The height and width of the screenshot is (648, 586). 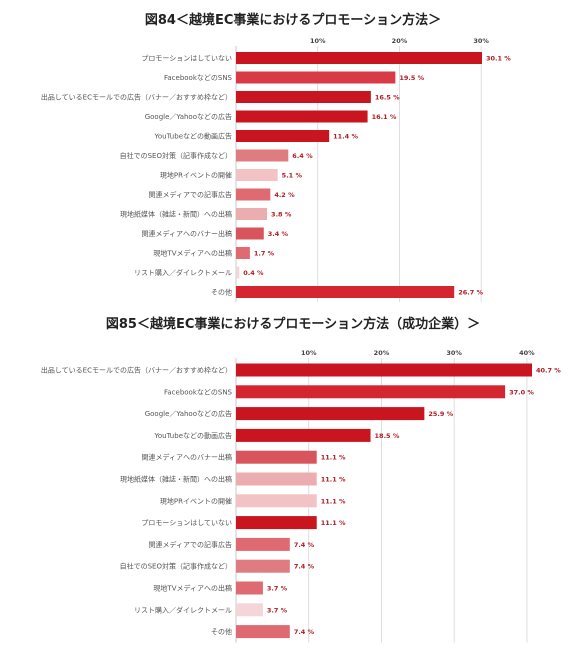 I want to click on value-label: 19.5 %, so click(x=411, y=78).